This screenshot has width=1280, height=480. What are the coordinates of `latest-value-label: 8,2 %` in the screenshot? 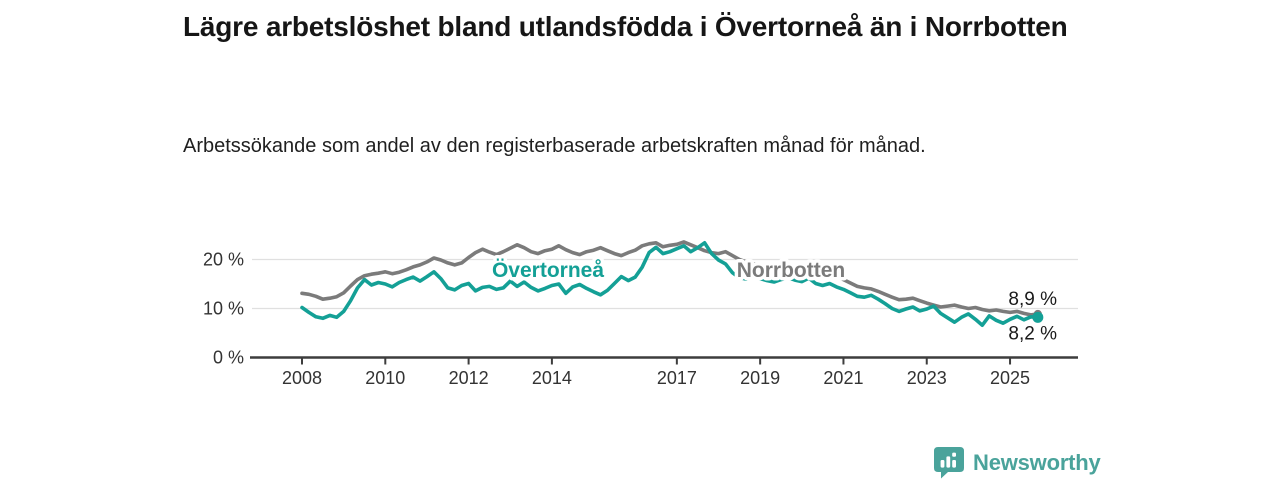 It's located at (1032, 333).